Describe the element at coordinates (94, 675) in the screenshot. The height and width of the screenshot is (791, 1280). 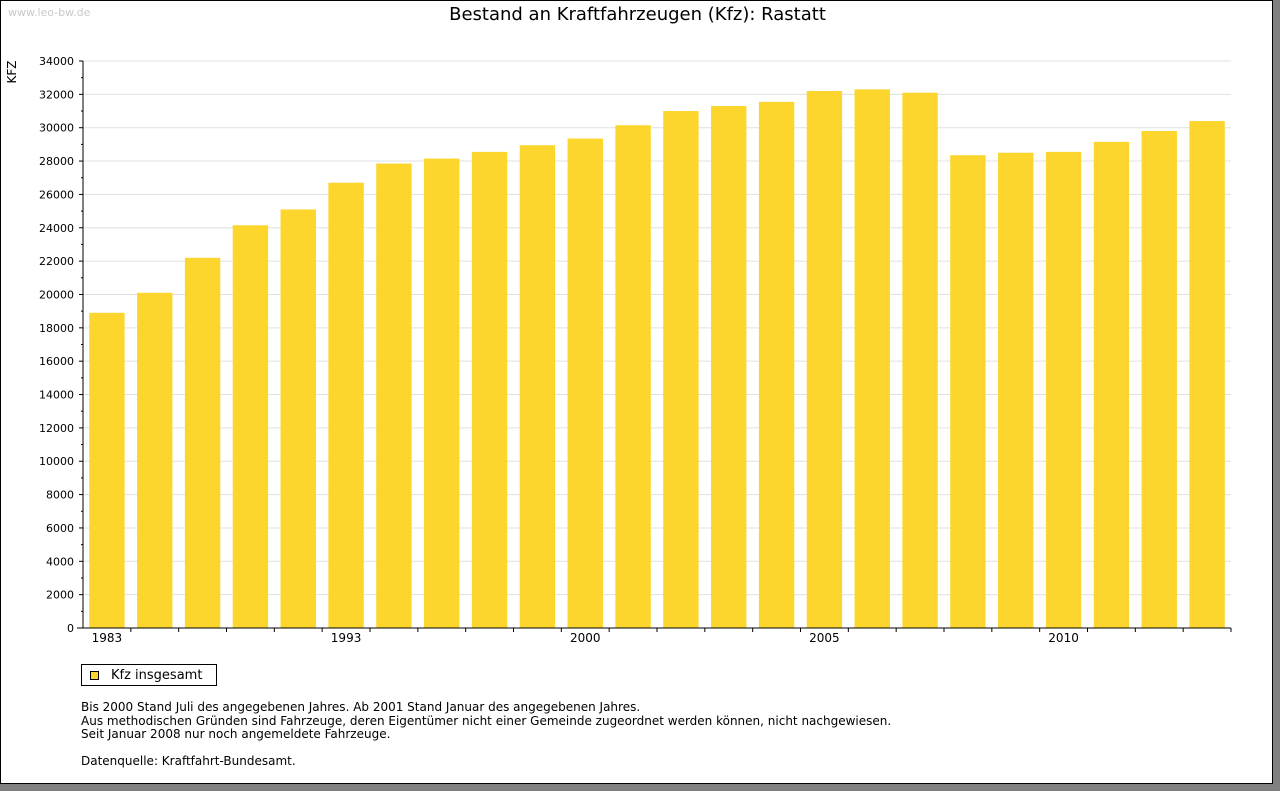
I see `legend-swatch-icon` at that location.